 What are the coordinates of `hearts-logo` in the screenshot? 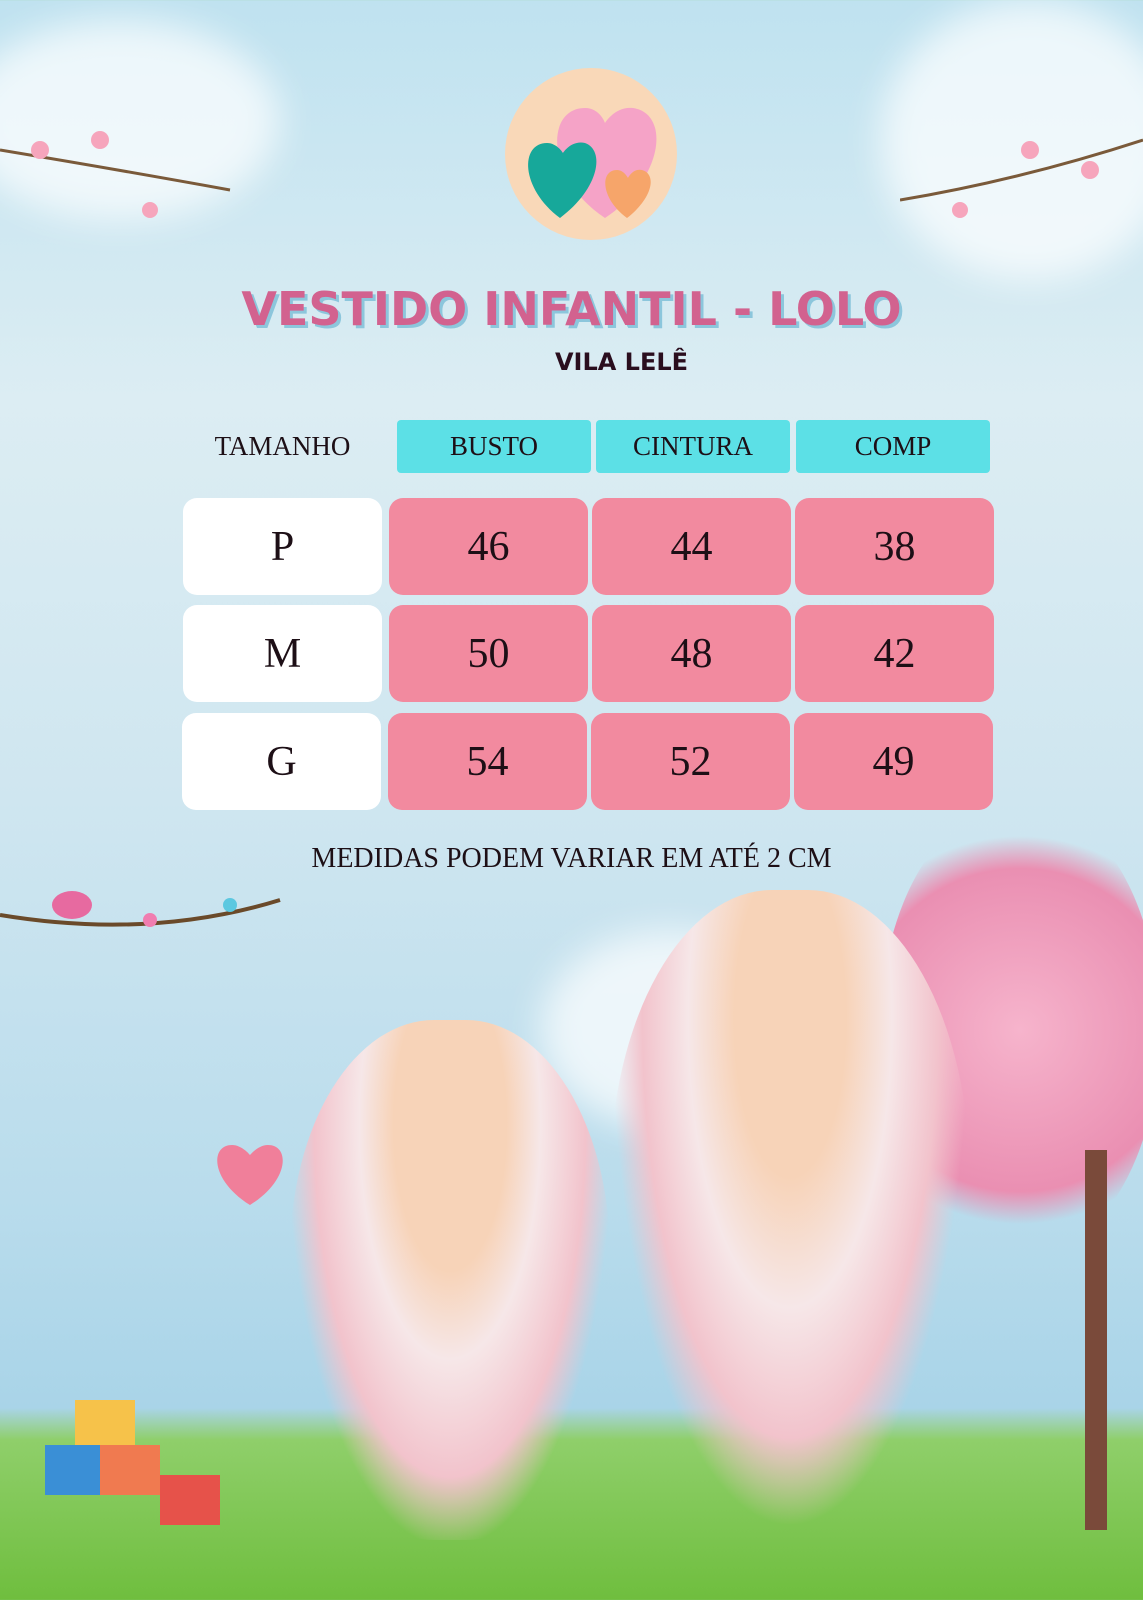 It's located at (591, 154).